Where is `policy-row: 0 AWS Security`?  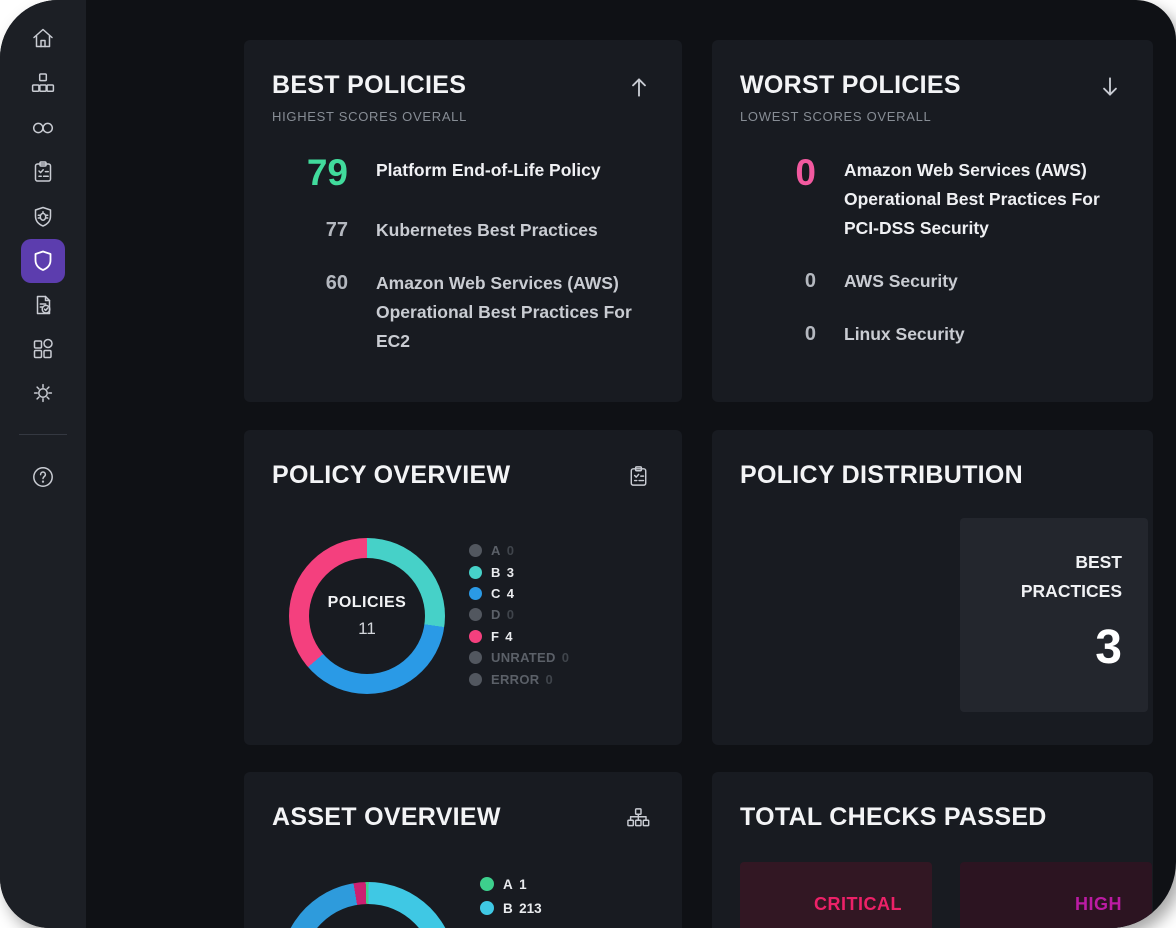
policy-row: 0 AWS Security is located at coordinates (946, 281).